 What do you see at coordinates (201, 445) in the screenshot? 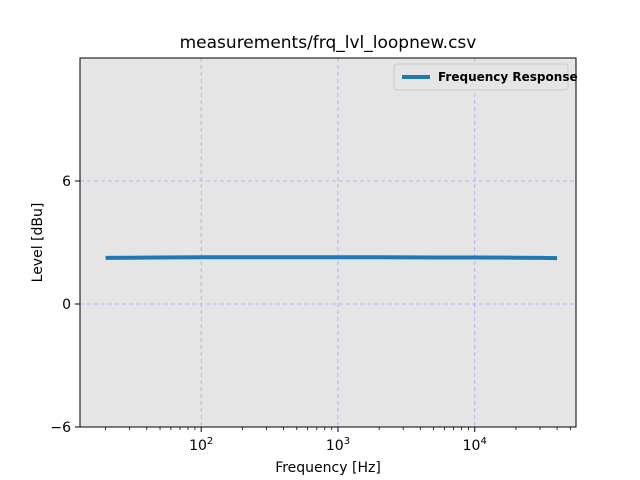
I see `x-tick-label: 10²` at bounding box center [201, 445].